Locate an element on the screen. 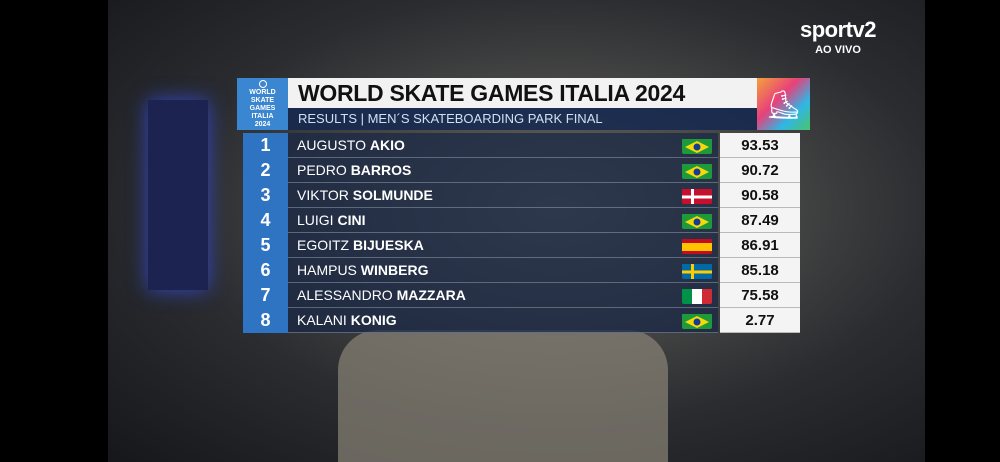 Image resolution: width=1000 pixels, height=462 pixels. athlete-name: HAMPUS WINBERG is located at coordinates (503, 270).